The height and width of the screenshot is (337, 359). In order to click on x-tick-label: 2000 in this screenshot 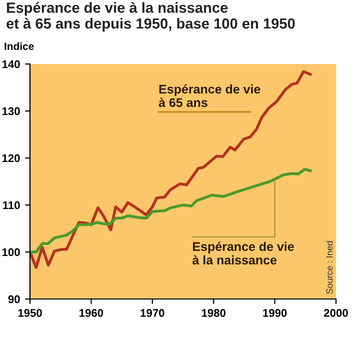, I will do `click(336, 313)`.